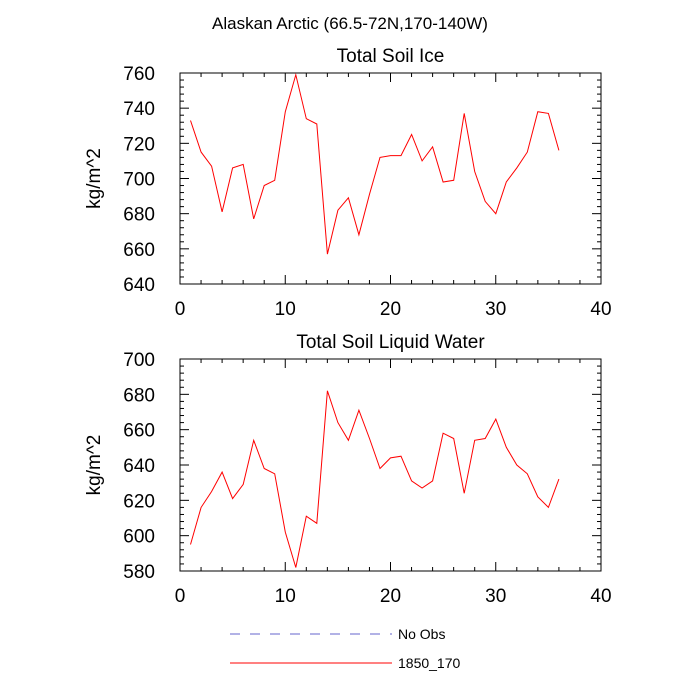  I want to click on y-tick-label: 720, so click(139, 144).